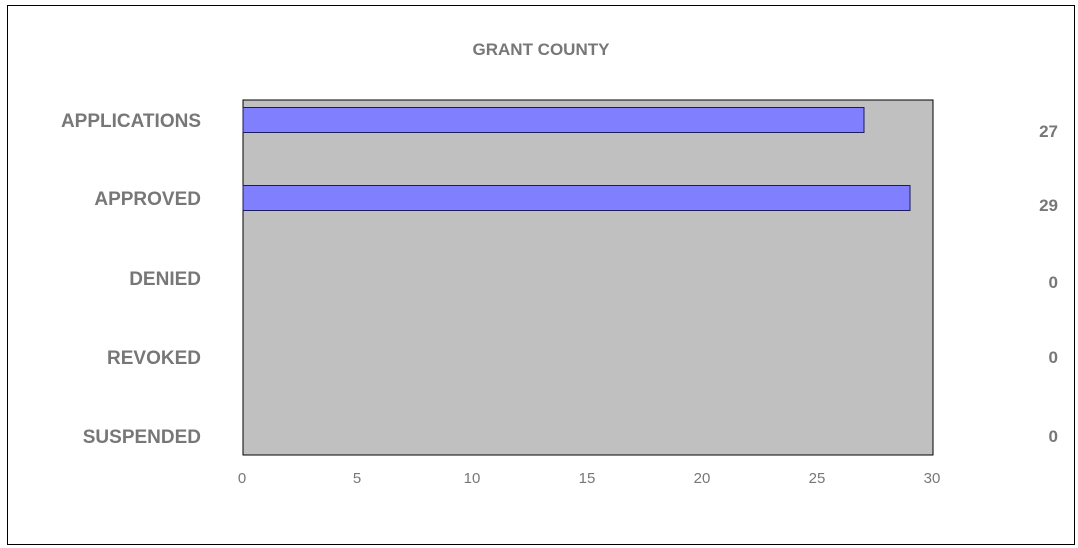  What do you see at coordinates (1053, 436) in the screenshot?
I see `value-label-suspended: 0` at bounding box center [1053, 436].